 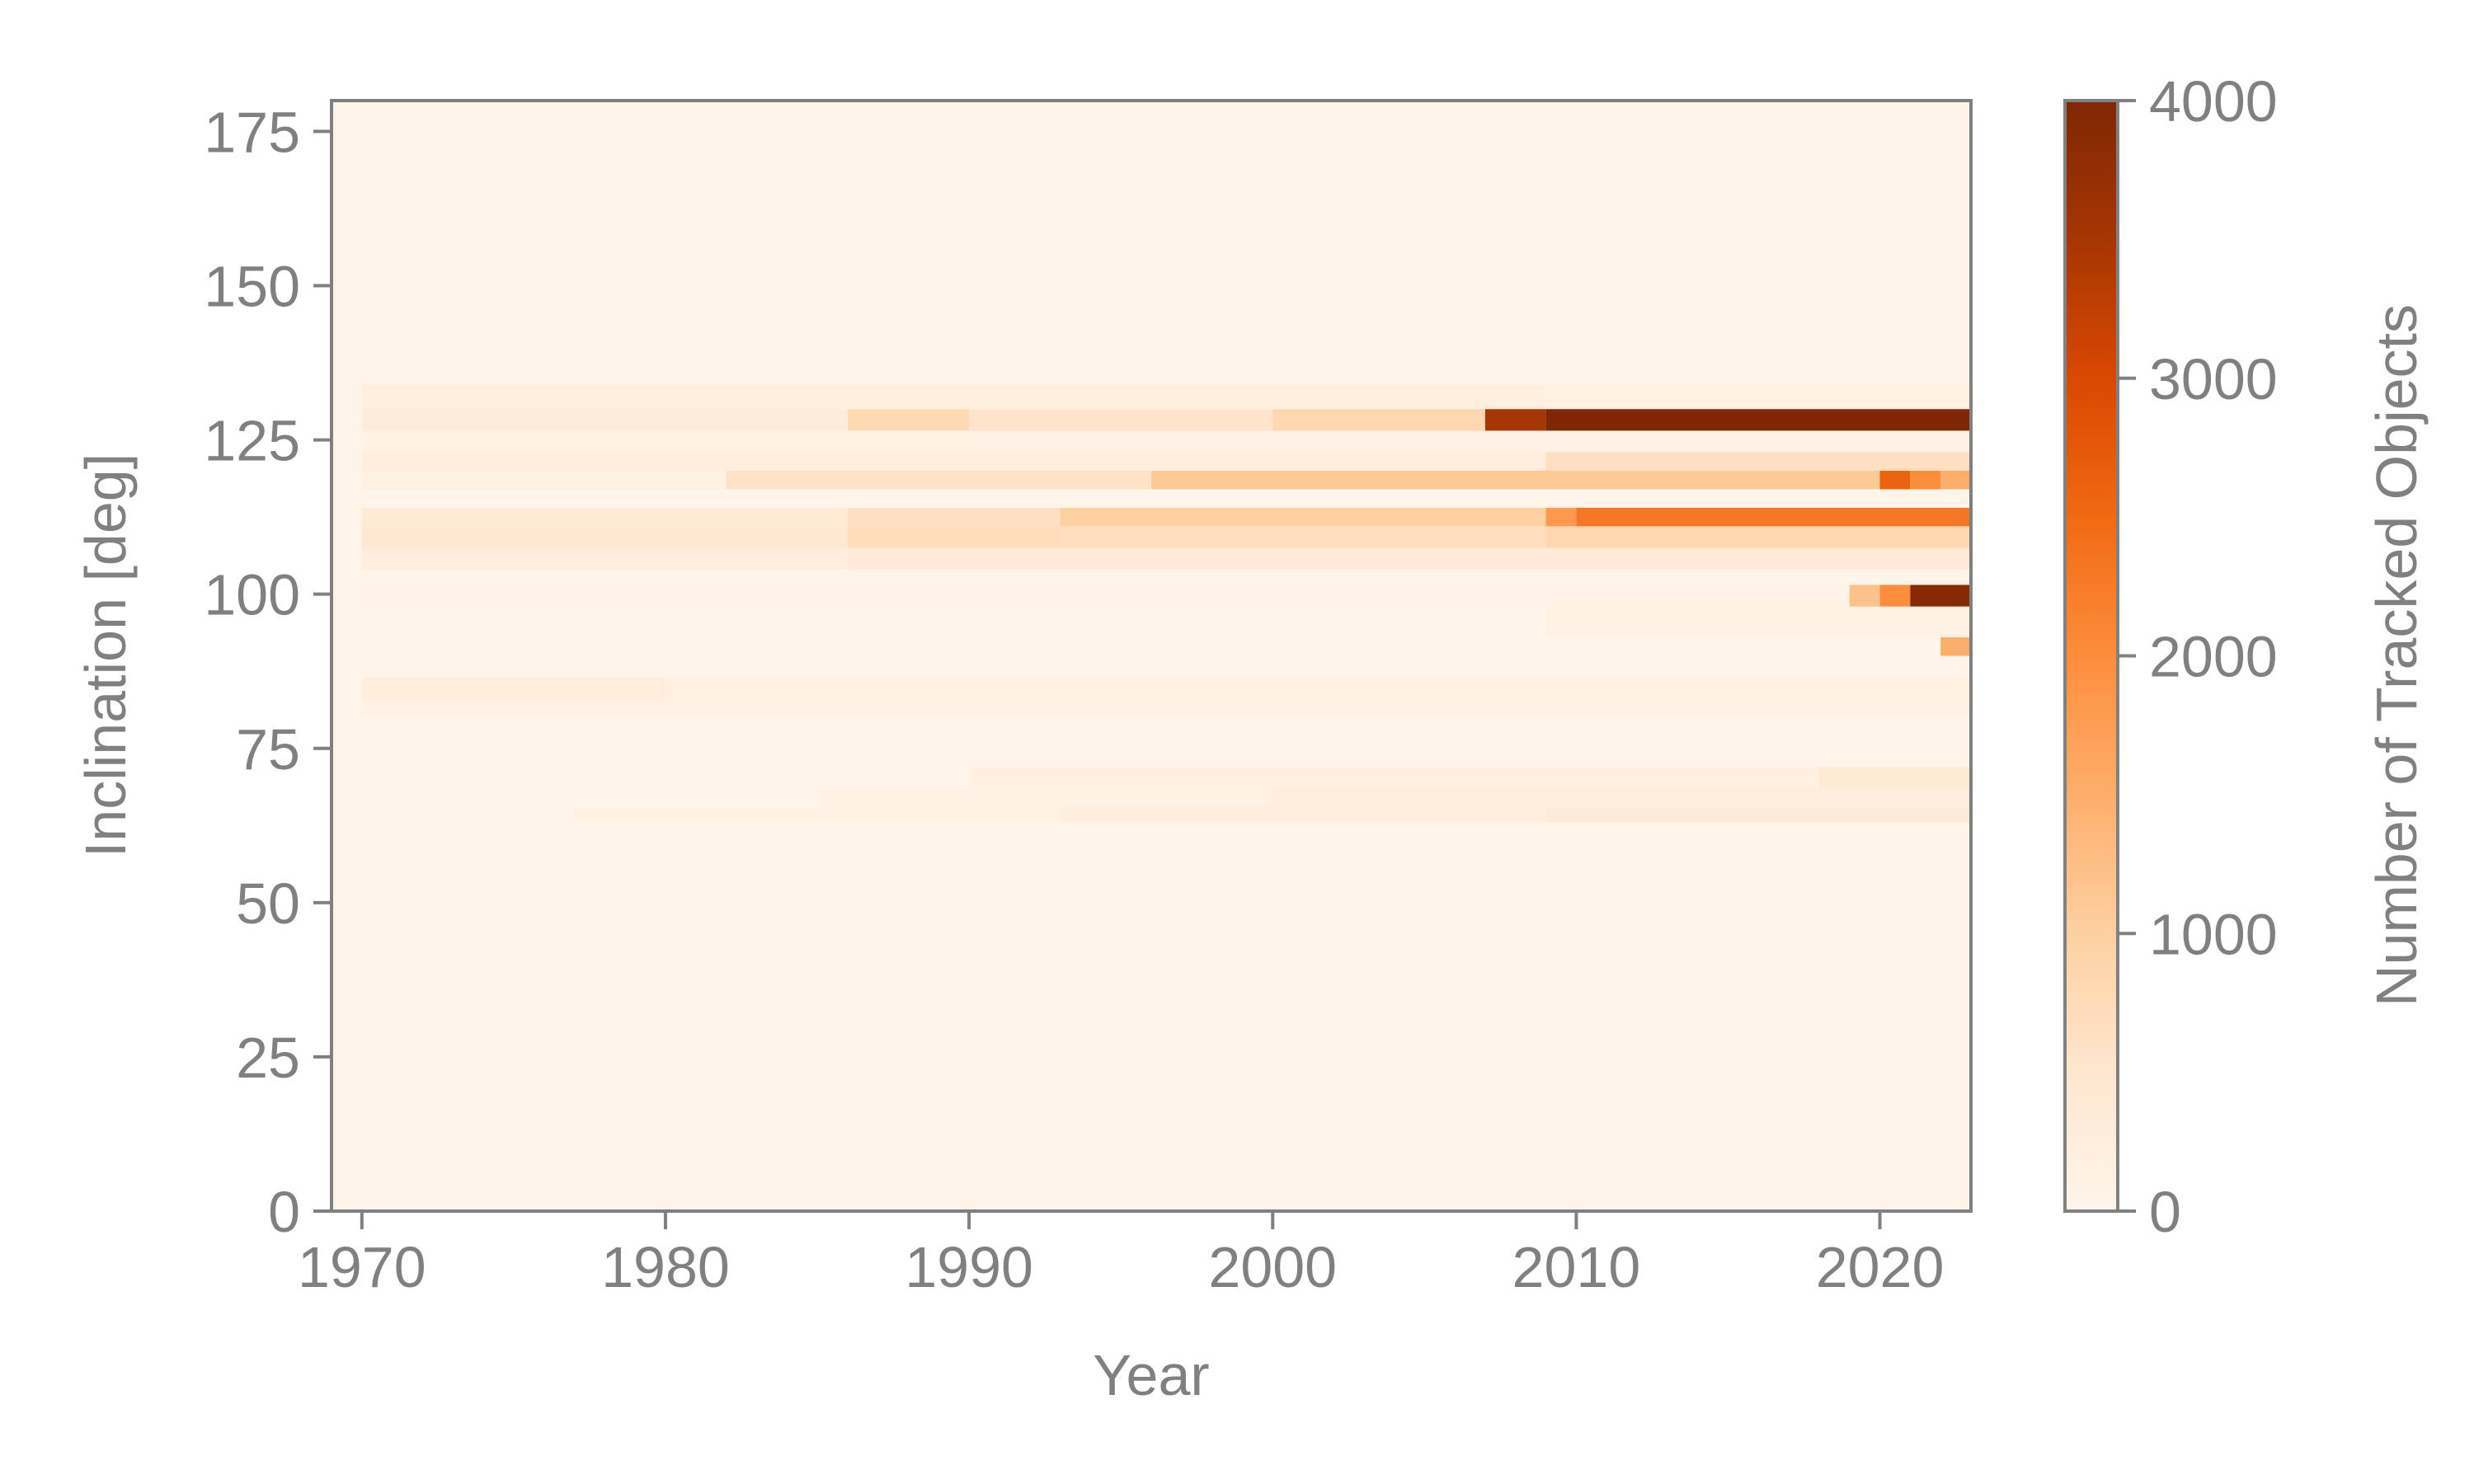 What do you see at coordinates (2396, 655) in the screenshot?
I see `colorbar-label: Number of Tracked Objects` at bounding box center [2396, 655].